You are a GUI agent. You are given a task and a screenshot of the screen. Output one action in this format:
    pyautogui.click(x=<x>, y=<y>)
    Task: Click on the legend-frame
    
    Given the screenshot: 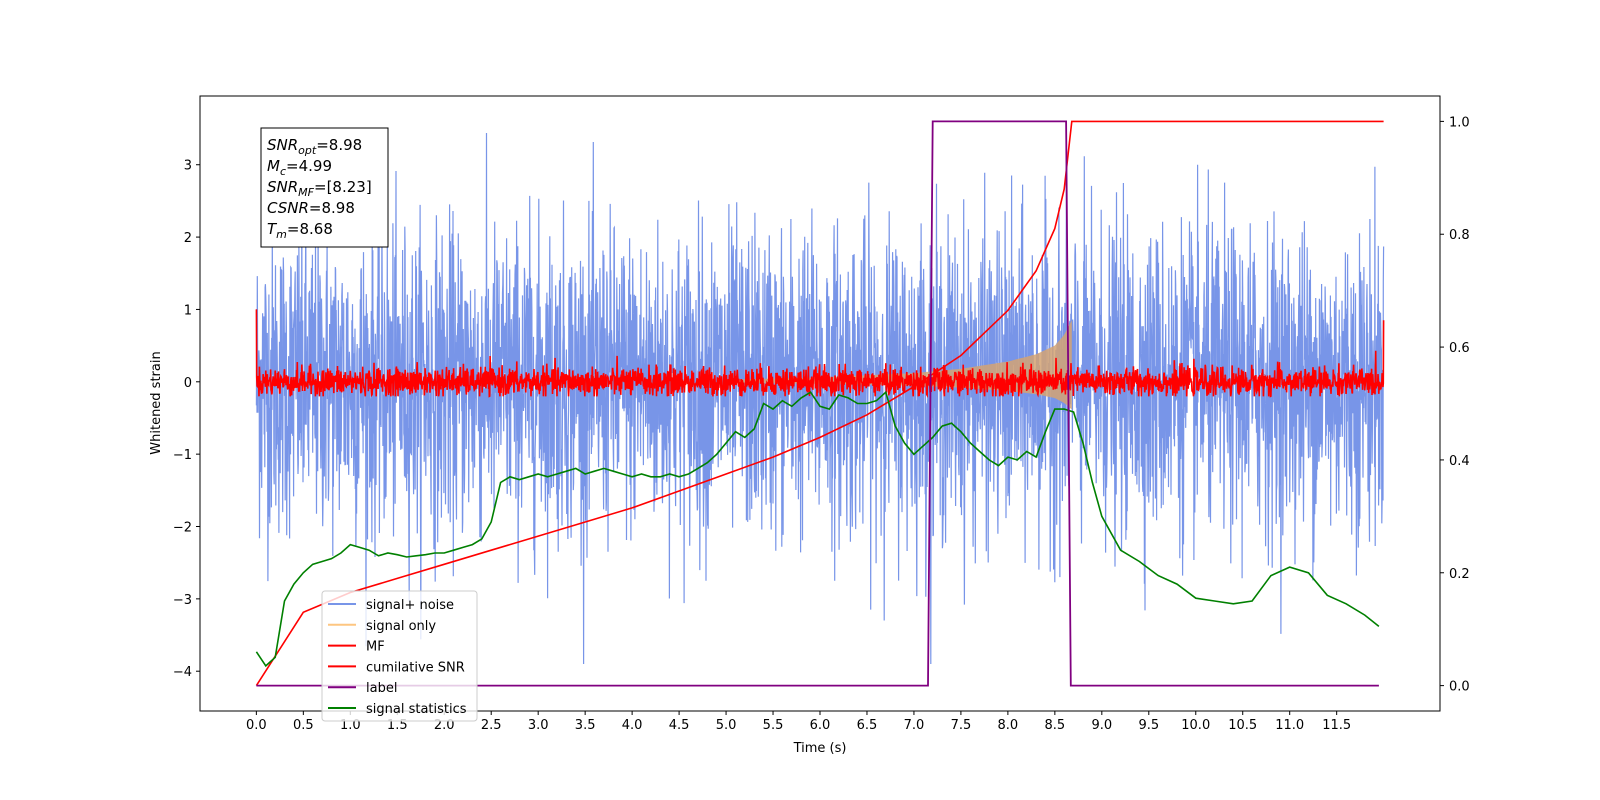 What is the action you would take?
    pyautogui.click(x=399, y=656)
    